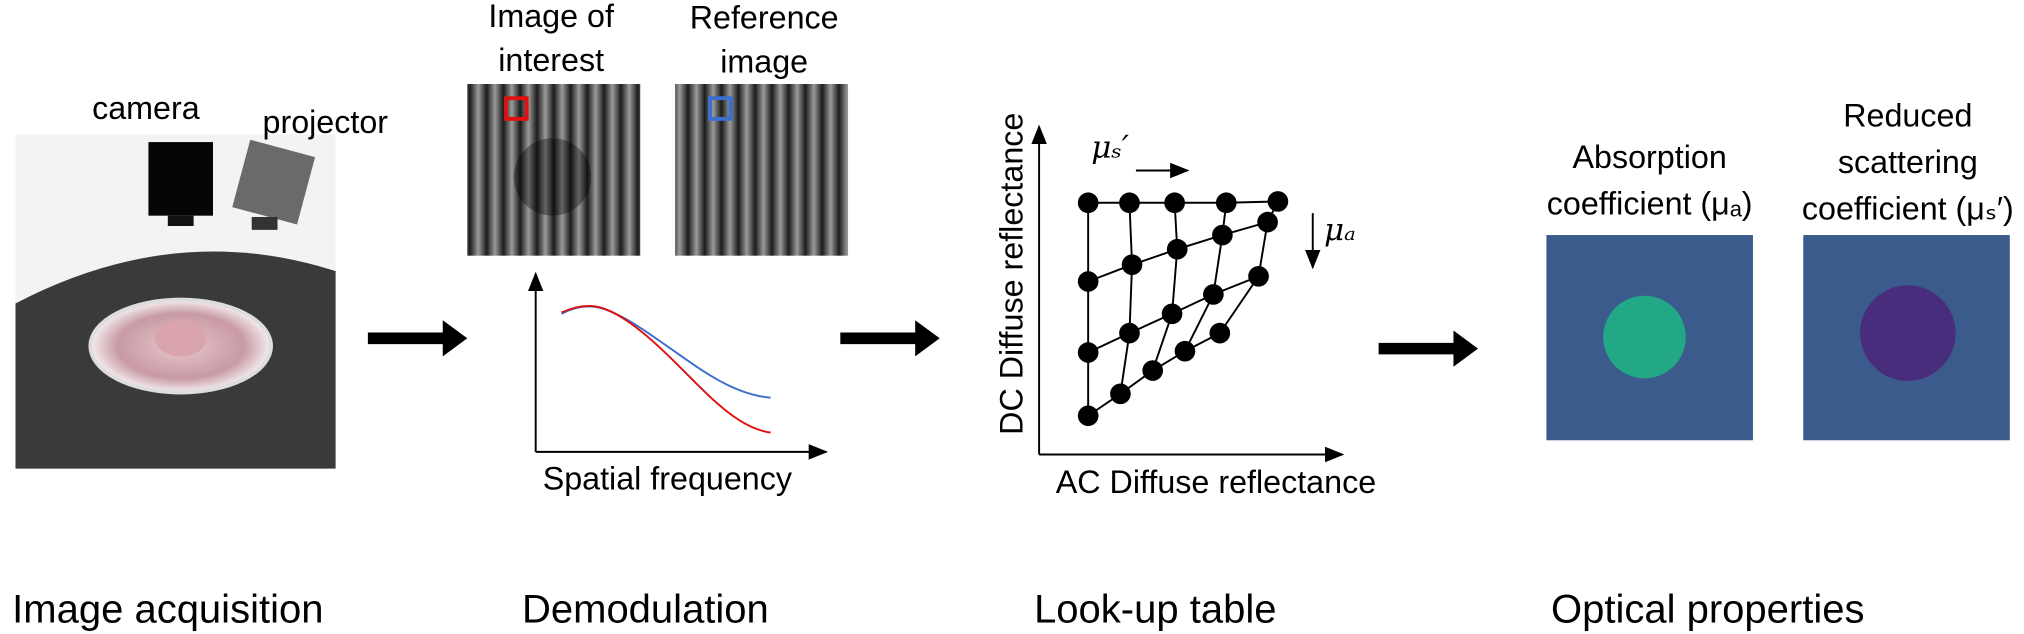  Describe the element at coordinates (1188, 293) in the screenshot. I see `lookup-table` at that location.